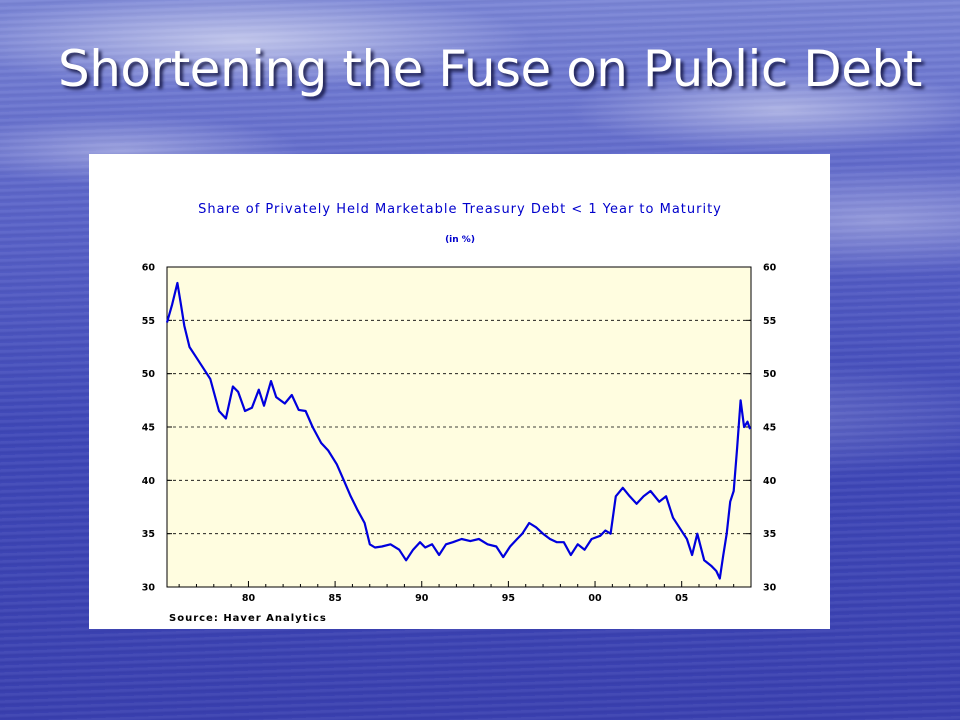 The width and height of the screenshot is (960, 720). What do you see at coordinates (148, 321) in the screenshot?
I see `y-tick-label-left: 55` at bounding box center [148, 321].